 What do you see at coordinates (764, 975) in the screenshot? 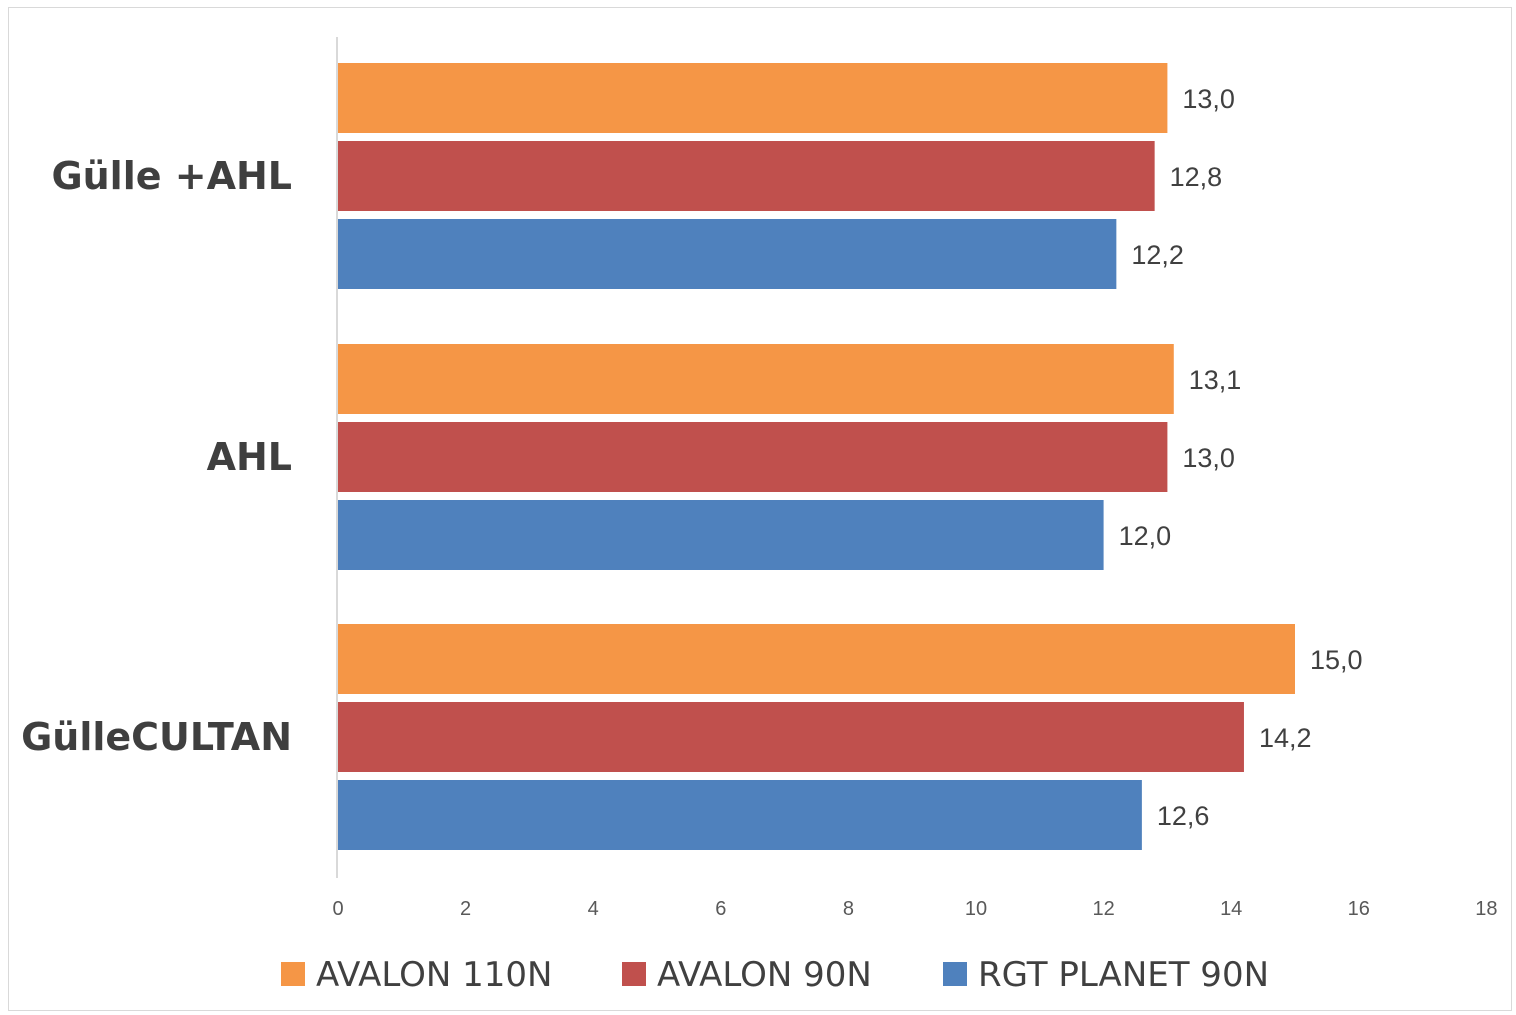
I see `legend-label-2: AVALON 90N` at bounding box center [764, 975].